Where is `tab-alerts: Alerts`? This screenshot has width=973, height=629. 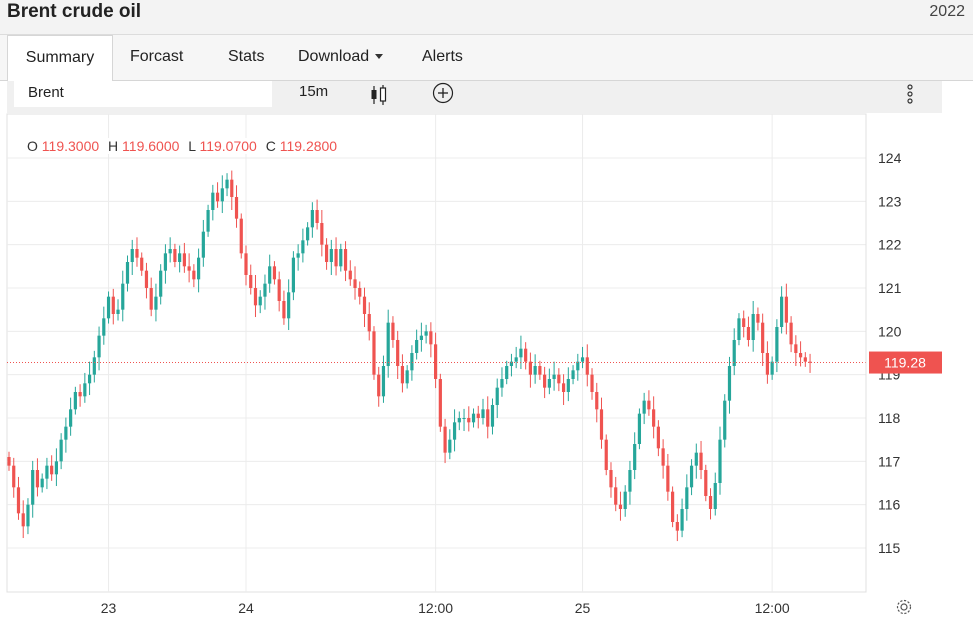 tab-alerts: Alerts is located at coordinates (442, 57).